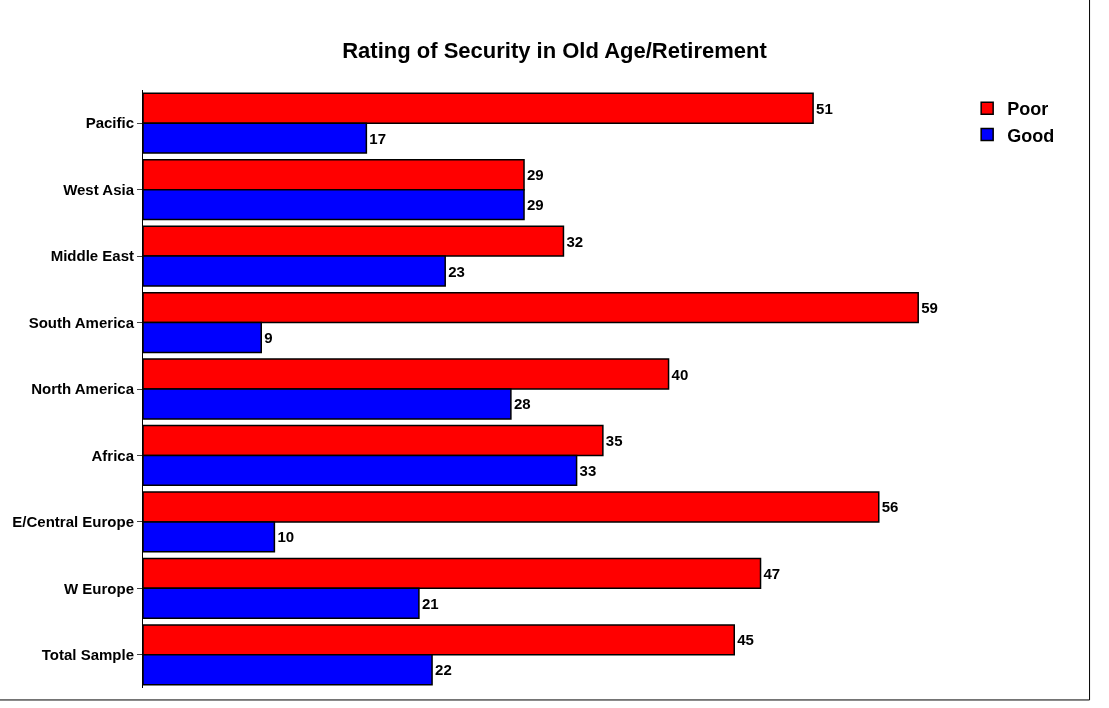 This screenshot has height=708, width=1109. Describe the element at coordinates (929, 308) in the screenshot. I see `data-label: 59` at that location.